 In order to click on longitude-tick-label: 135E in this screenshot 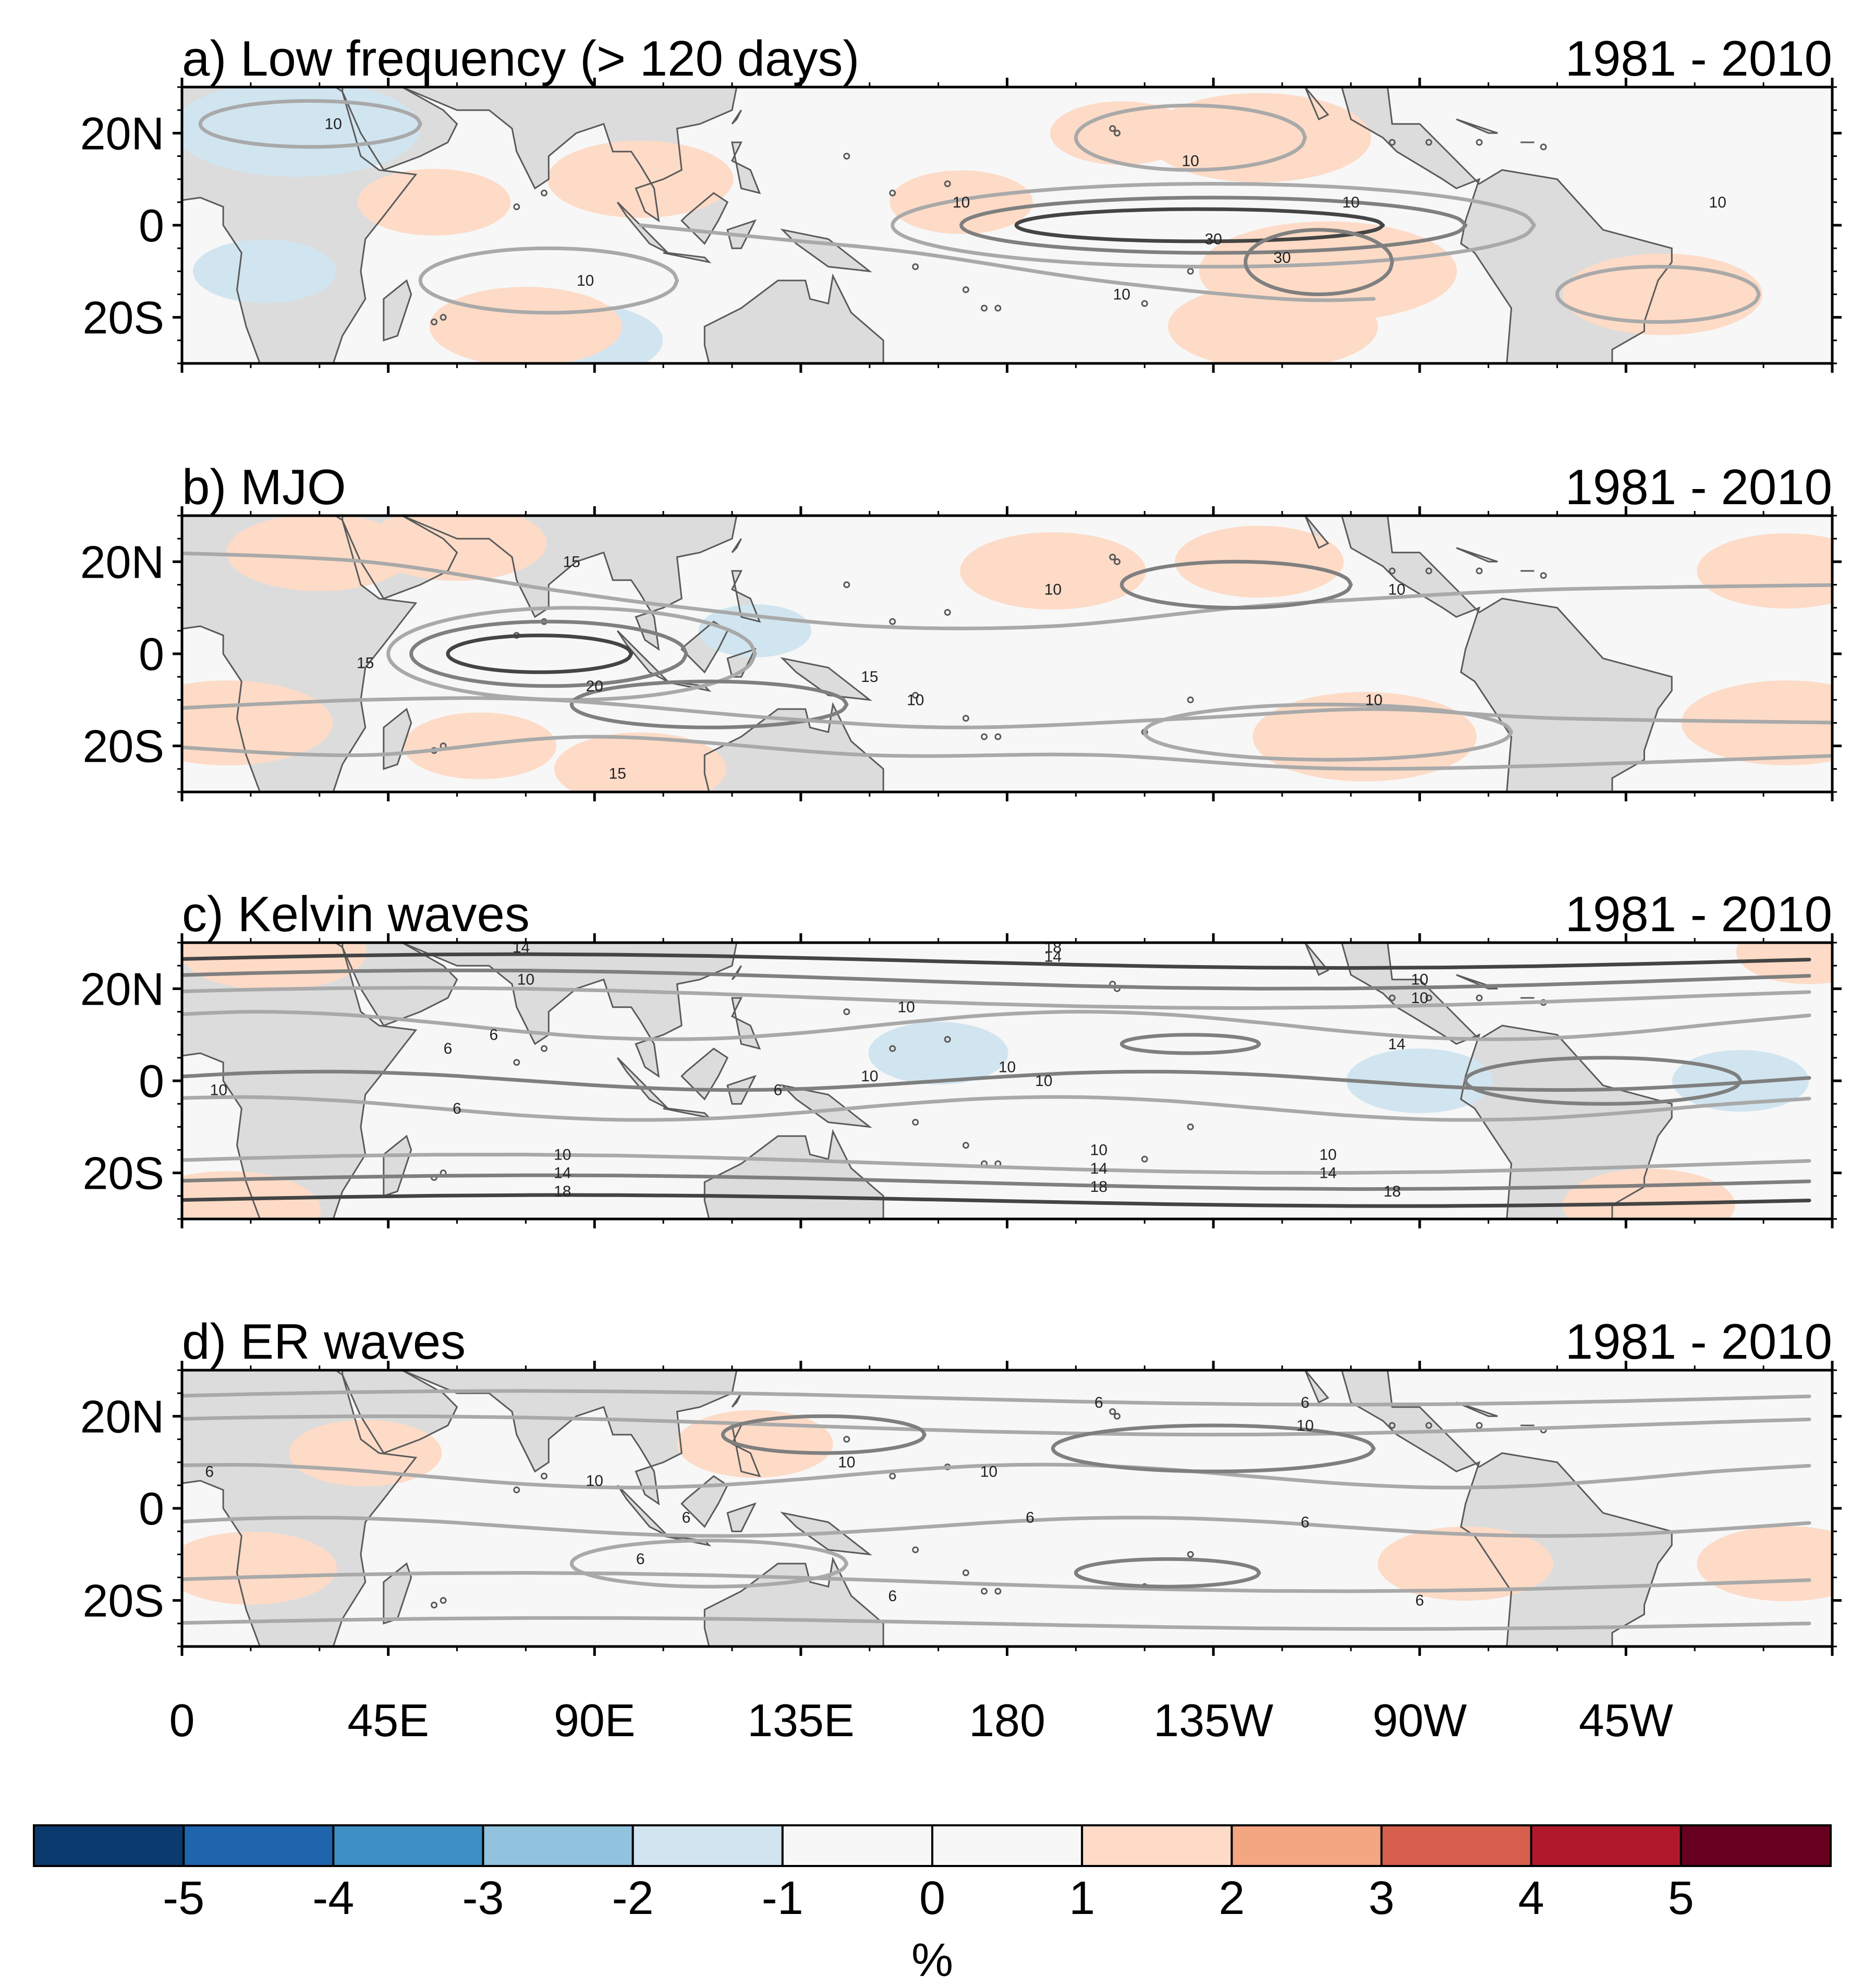, I will do `click(801, 1720)`.